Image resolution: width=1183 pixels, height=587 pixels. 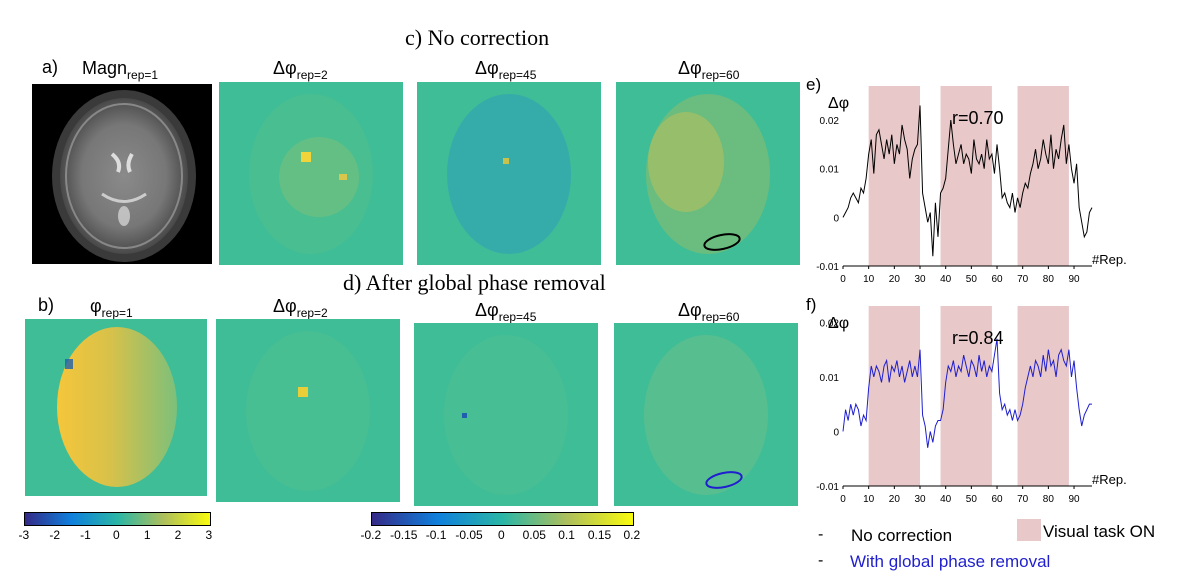 What do you see at coordinates (111, 308) in the screenshot?
I see `phi-rep1-title: φrep=1` at bounding box center [111, 308].